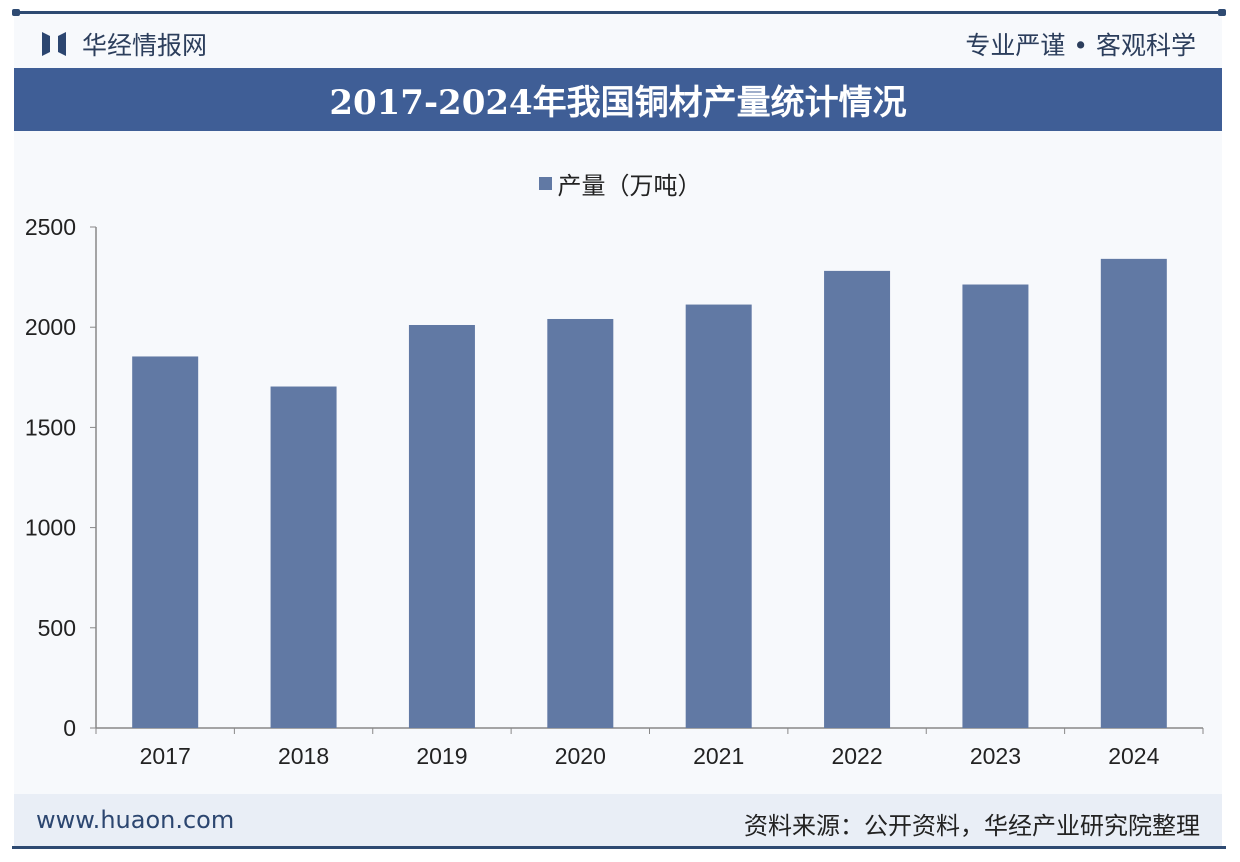 The image size is (1240, 862). What do you see at coordinates (619, 847) in the screenshot?
I see `bottom-divider` at bounding box center [619, 847].